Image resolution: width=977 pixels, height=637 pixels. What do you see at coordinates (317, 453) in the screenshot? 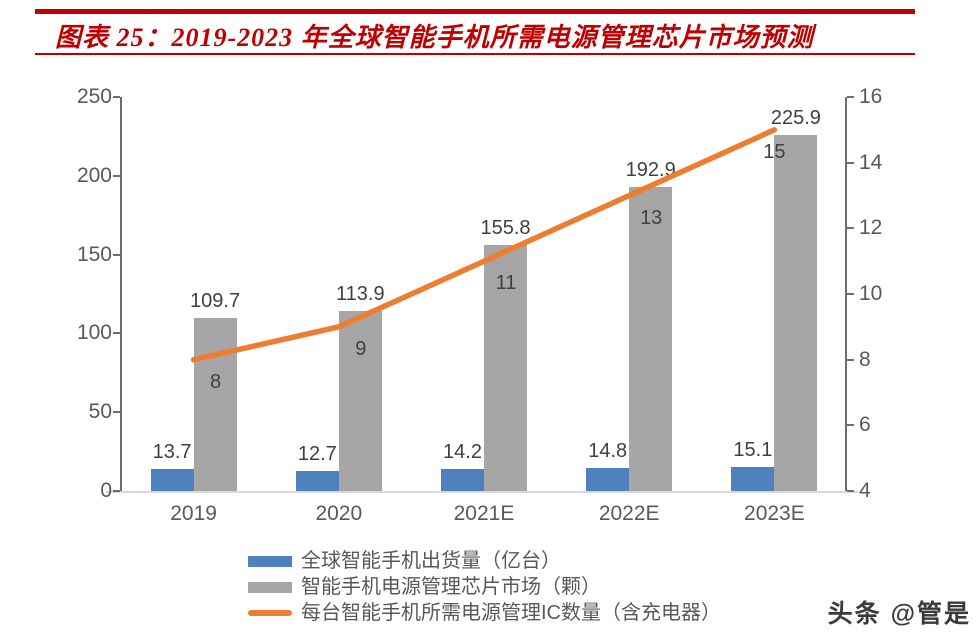
I see `bar-data-label: 12.7` at bounding box center [317, 453].